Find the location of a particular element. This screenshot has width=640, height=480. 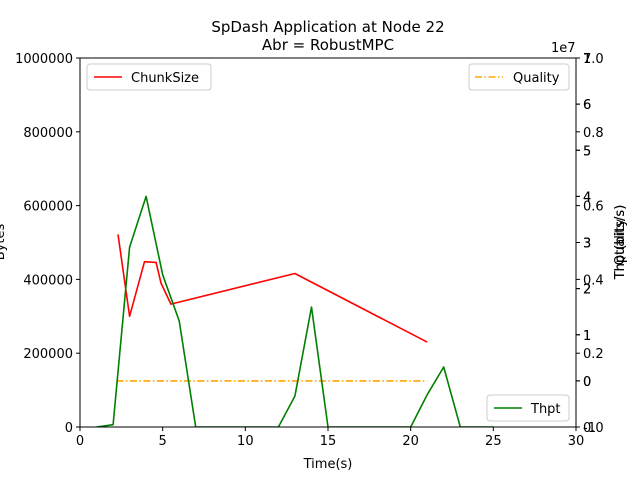

x-tick-label: 25 is located at coordinates (493, 441).